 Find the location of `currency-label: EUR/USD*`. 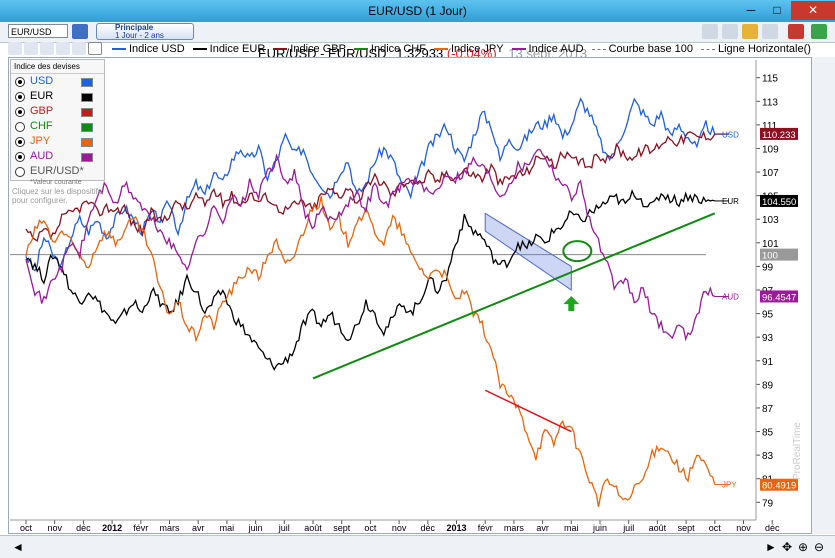

currency-label: EUR/USD* is located at coordinates (57, 171).